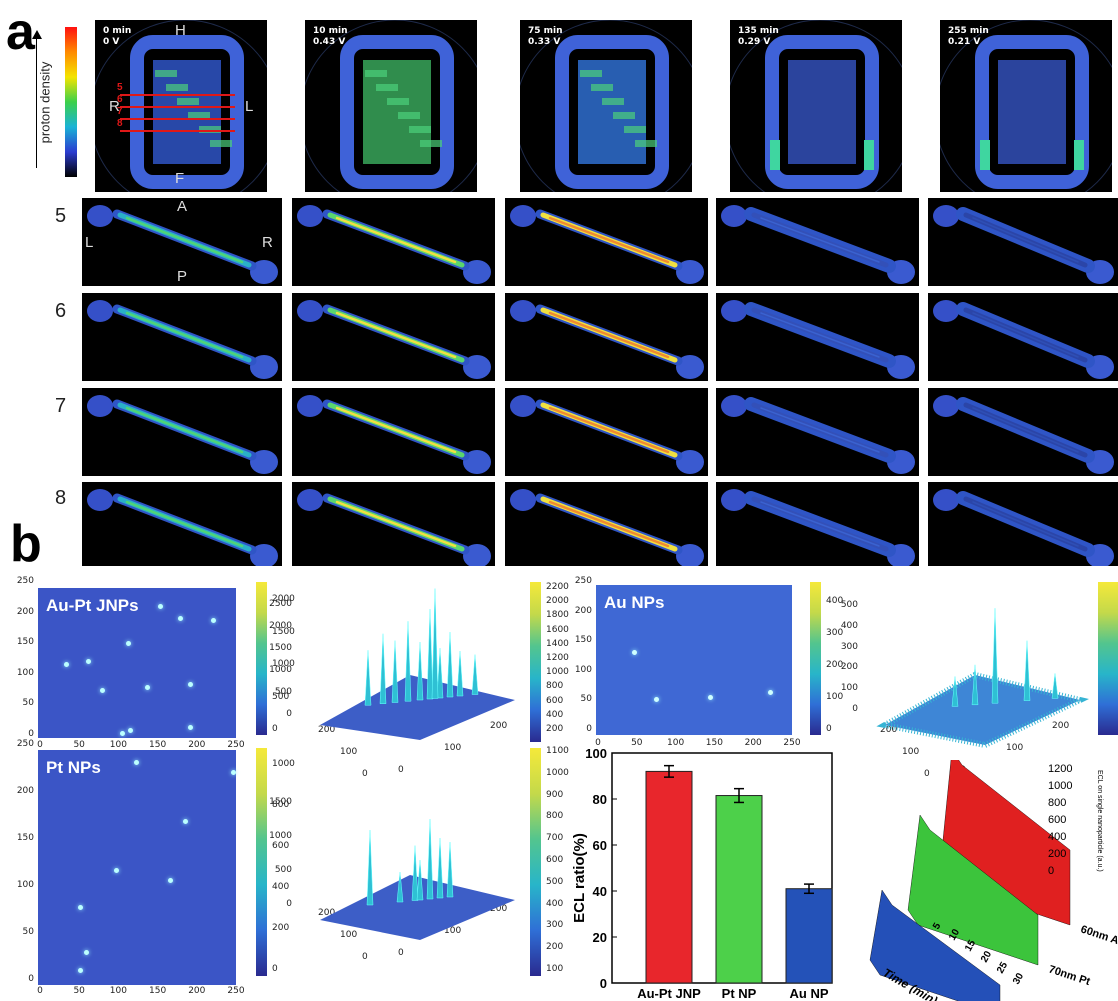 The image size is (1118, 1001). Describe the element at coordinates (120, 123) in the screenshot. I see `slice-line-label: 8` at that location.